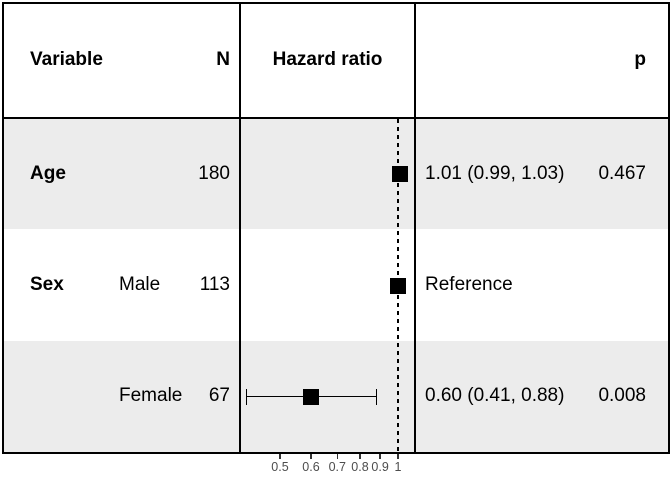 This screenshot has height=480, width=672. What do you see at coordinates (495, 395) in the screenshot?
I see `row-estimate-label: 0.60 (0.41, 0.88)` at bounding box center [495, 395].